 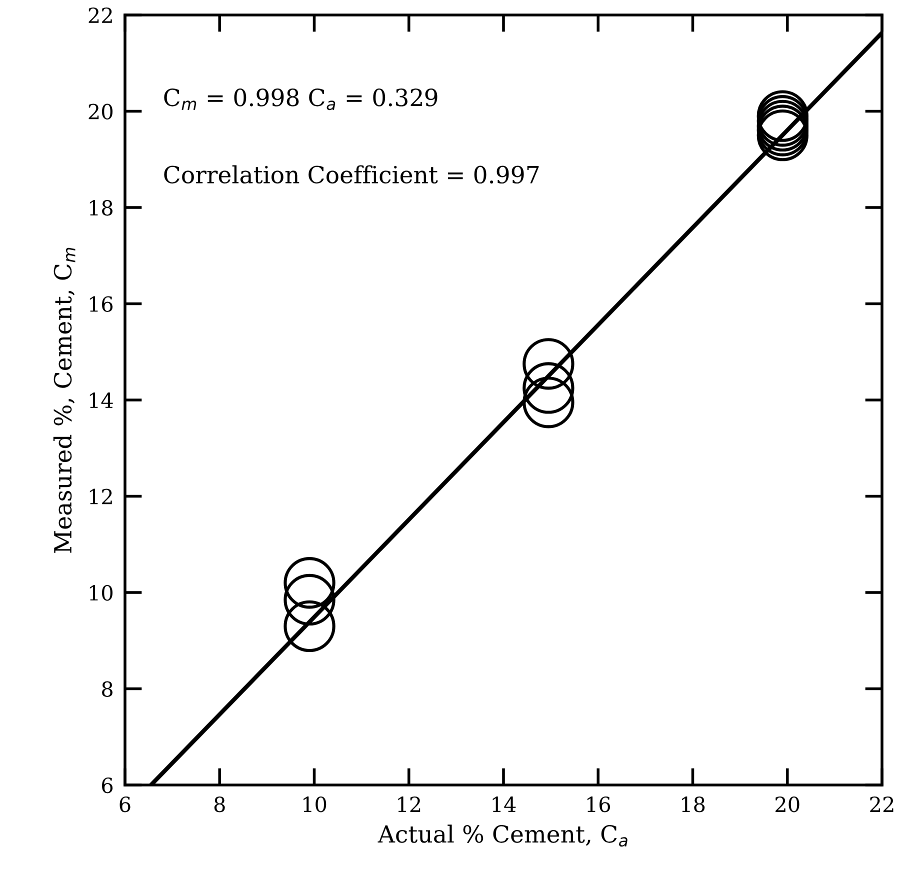 I want to click on x-axis-title: Actual % Cement, C$_{a}$, so click(x=503, y=835).